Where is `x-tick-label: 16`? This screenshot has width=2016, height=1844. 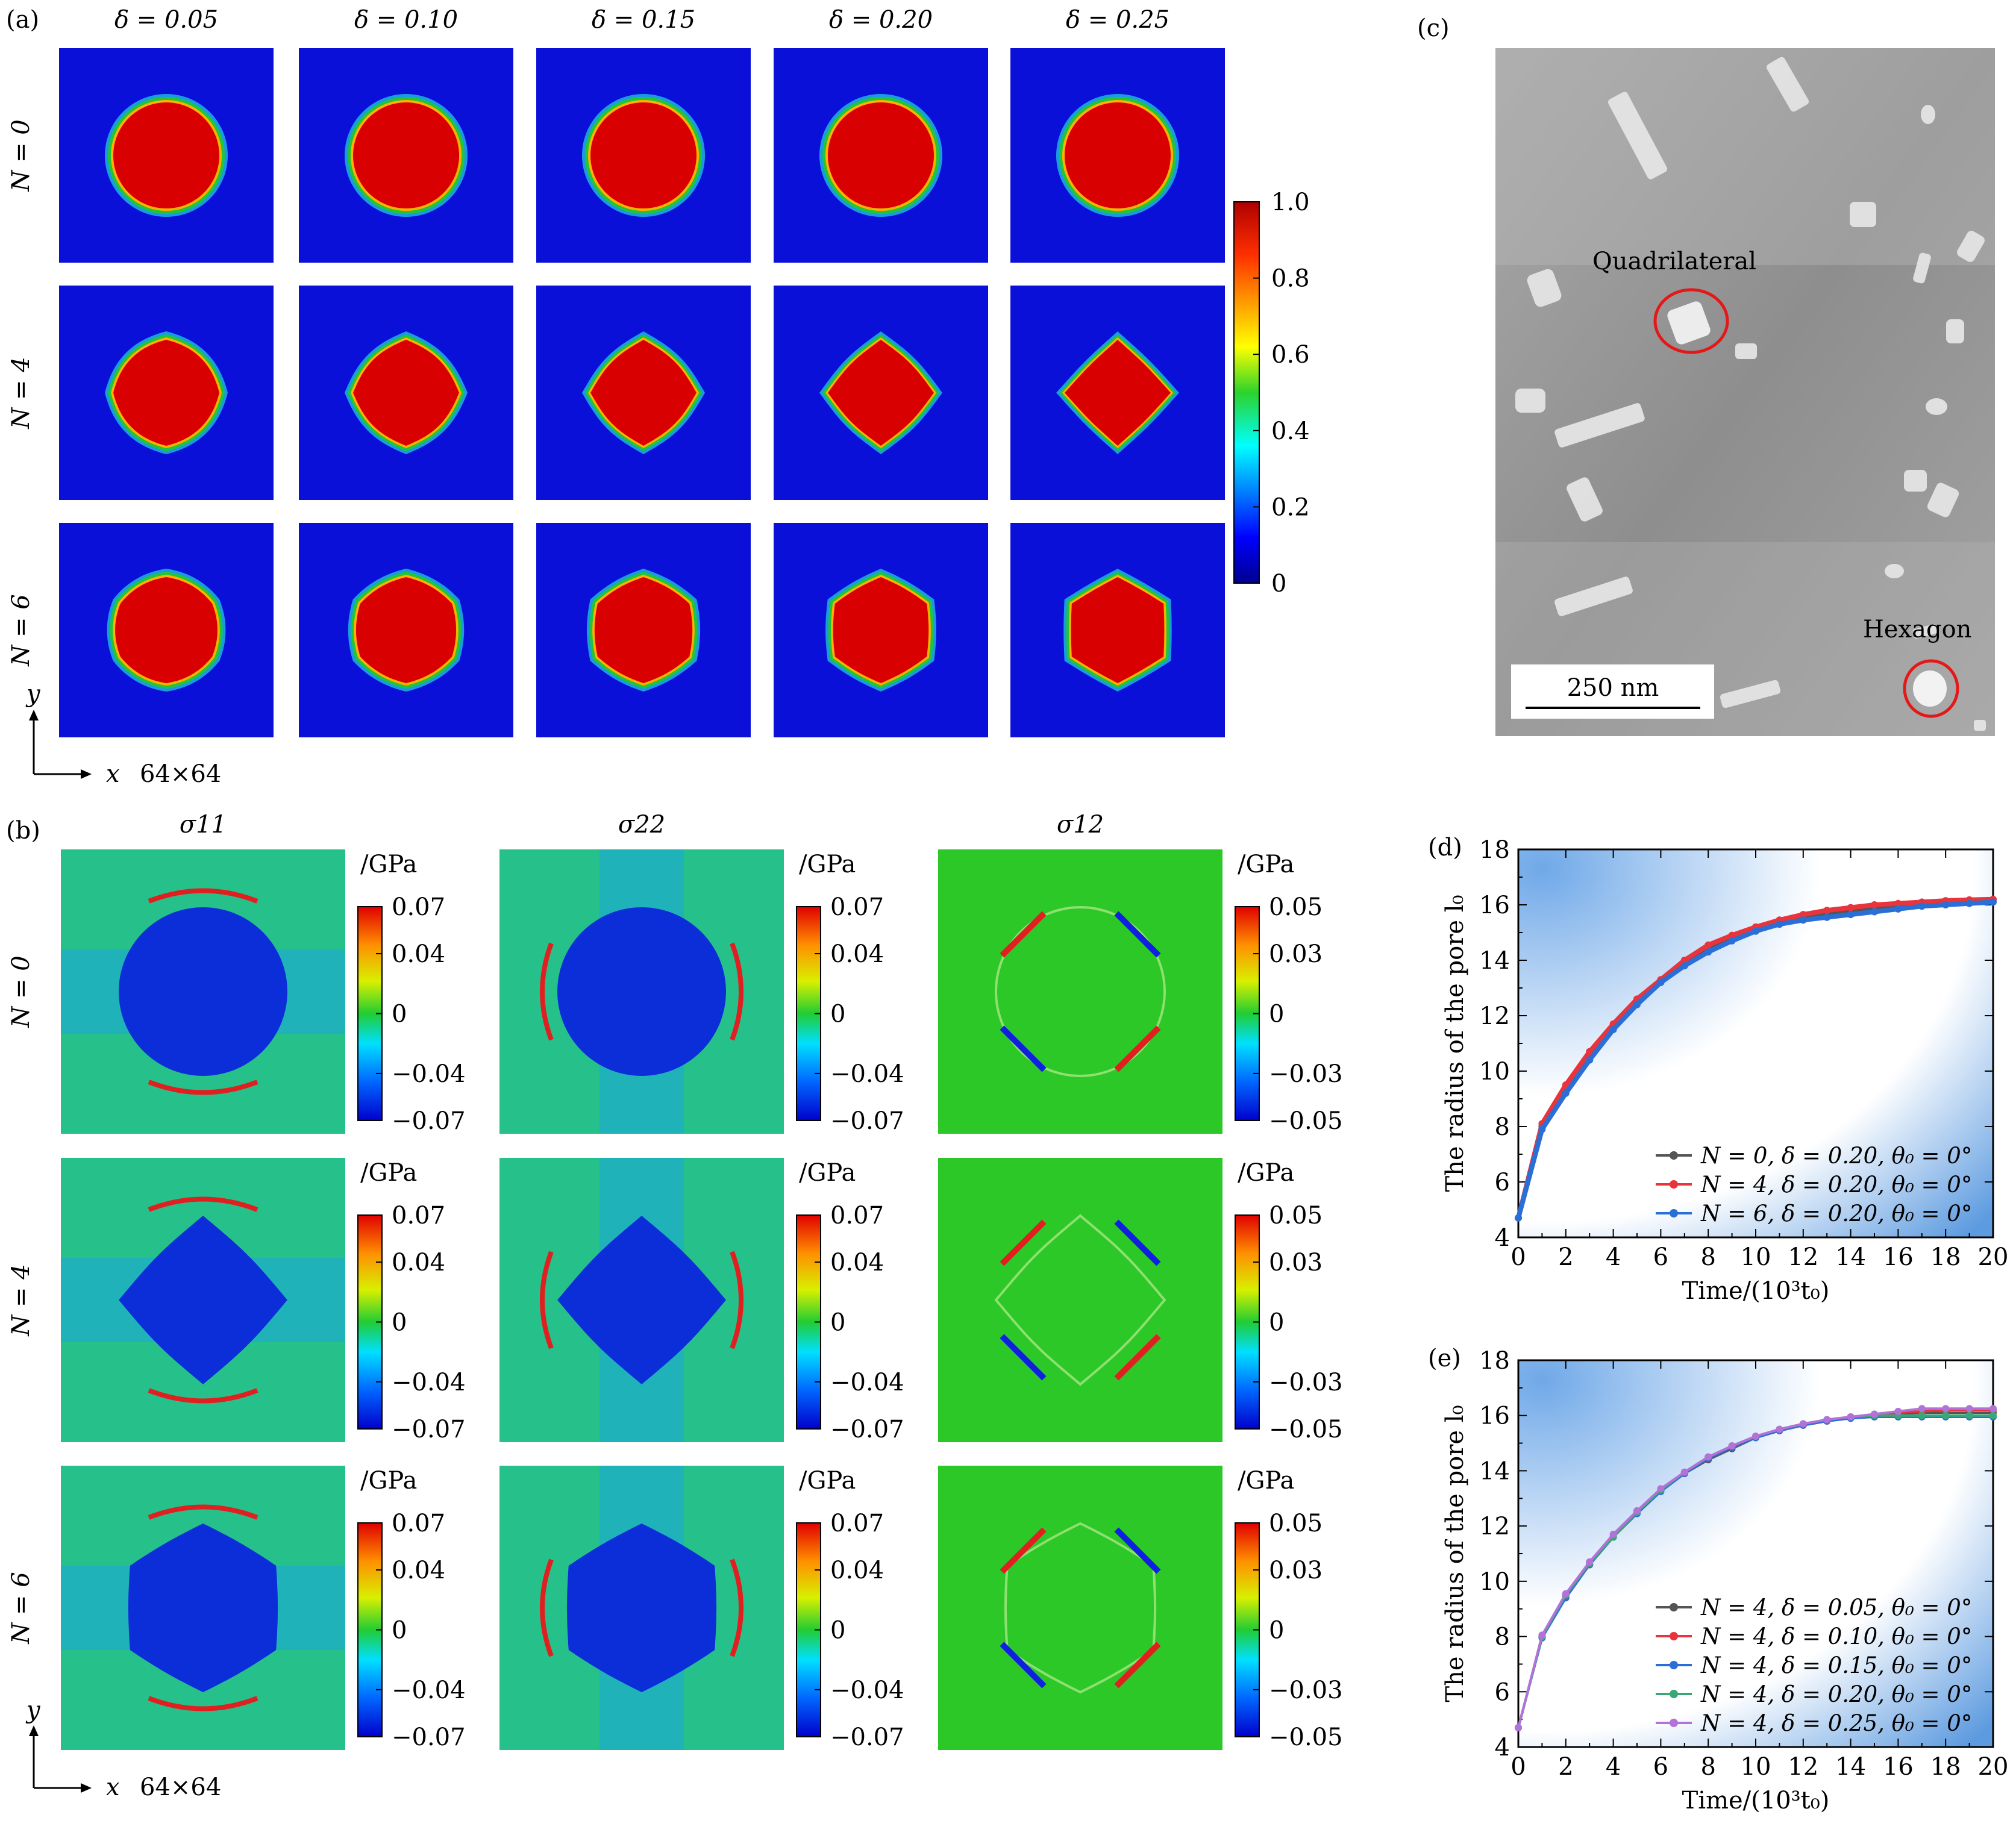
x-tick-label: 16 is located at coordinates (1899, 1767).